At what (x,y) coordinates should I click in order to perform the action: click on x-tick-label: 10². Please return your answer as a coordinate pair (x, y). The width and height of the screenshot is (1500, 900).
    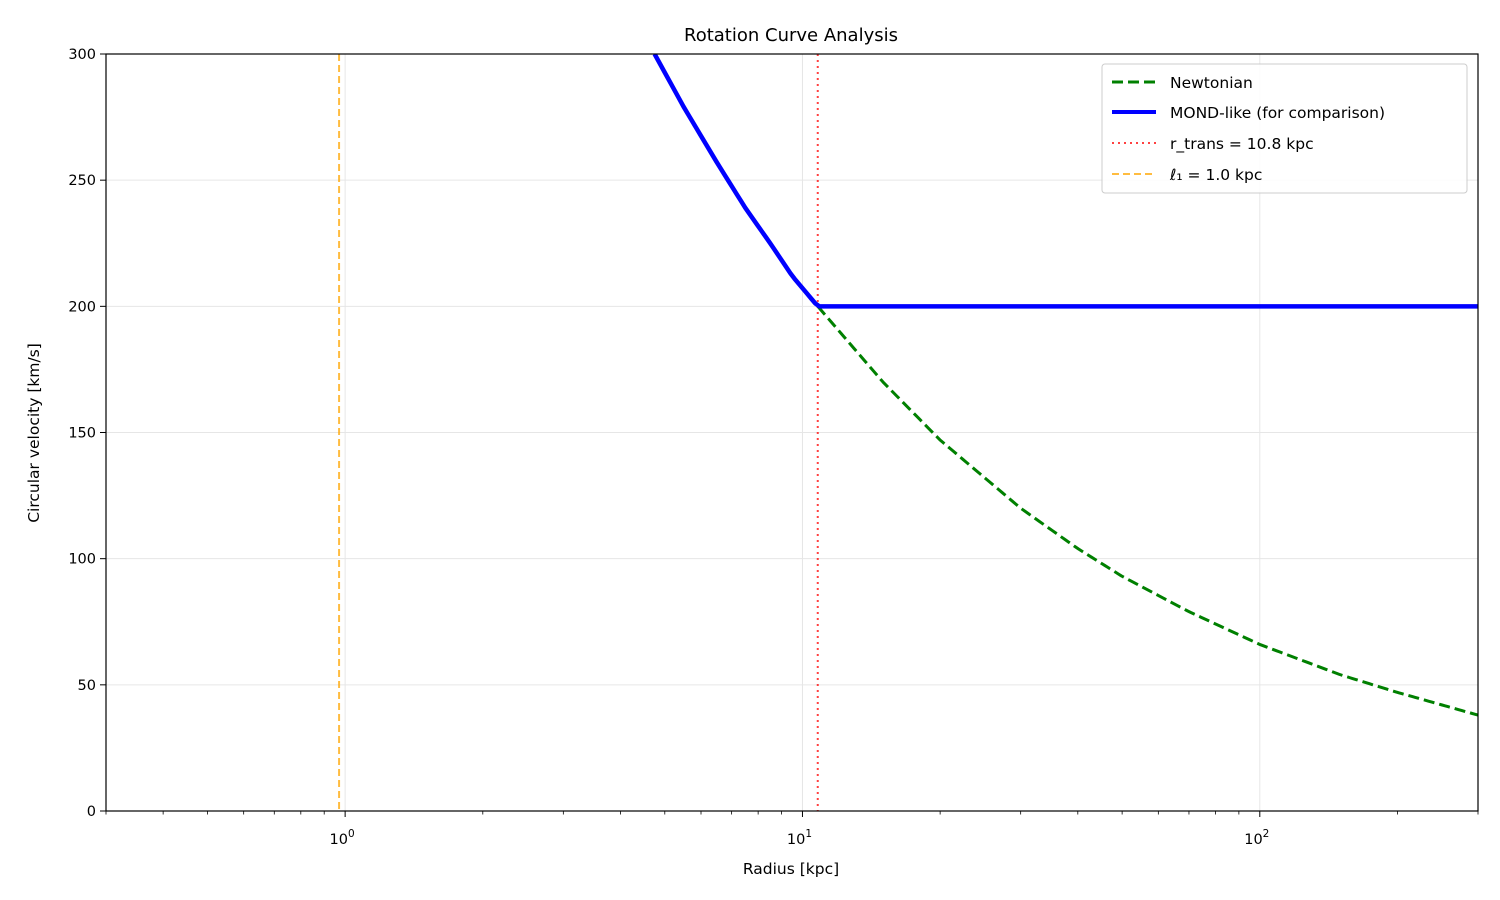
    Looking at the image, I should click on (1256, 838).